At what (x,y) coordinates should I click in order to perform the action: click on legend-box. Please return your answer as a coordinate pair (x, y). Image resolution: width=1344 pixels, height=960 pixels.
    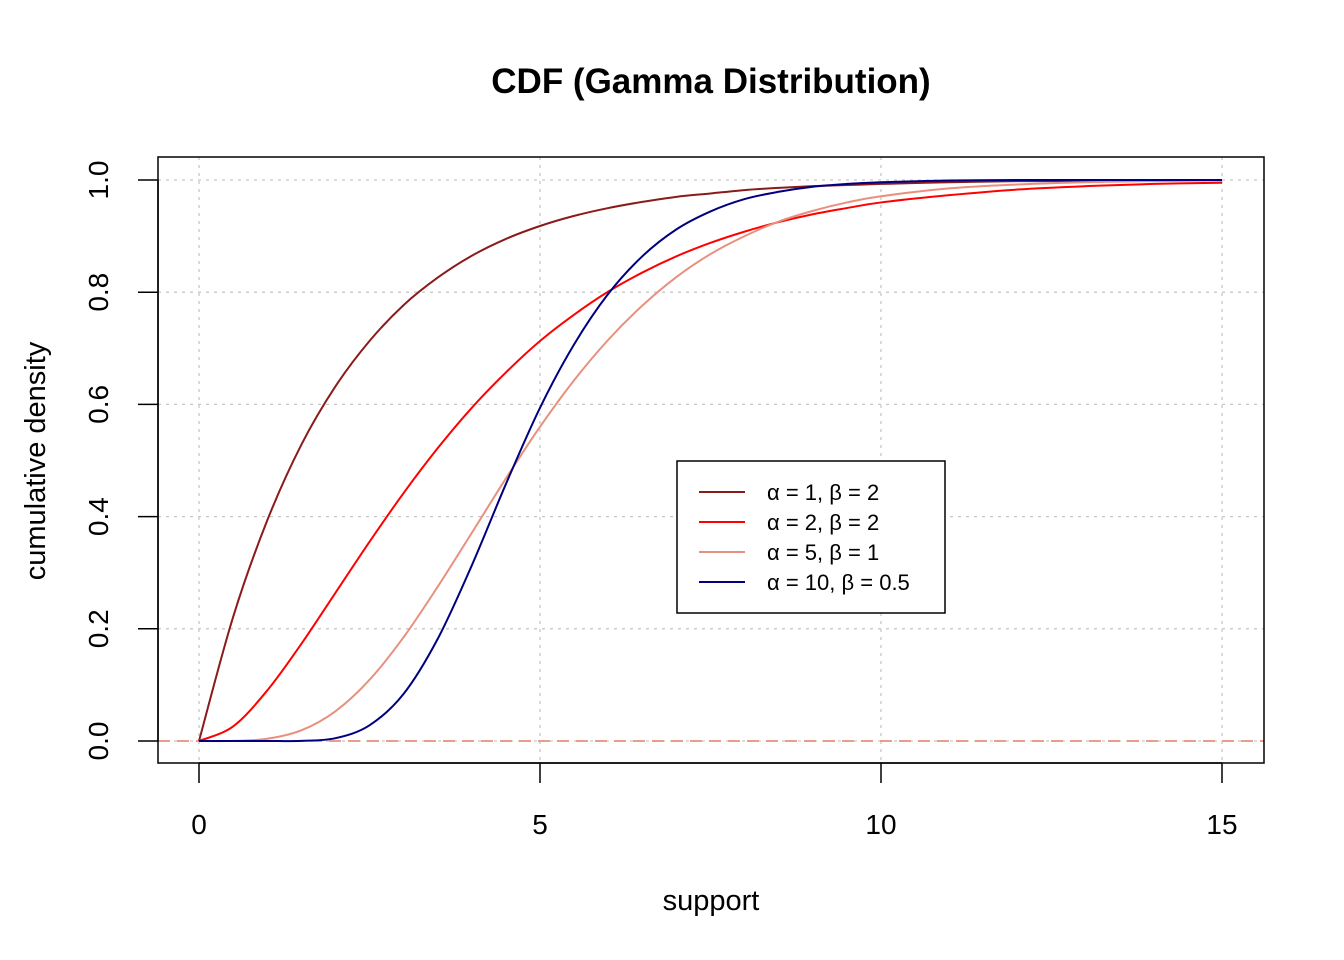
    Looking at the image, I should click on (811, 537).